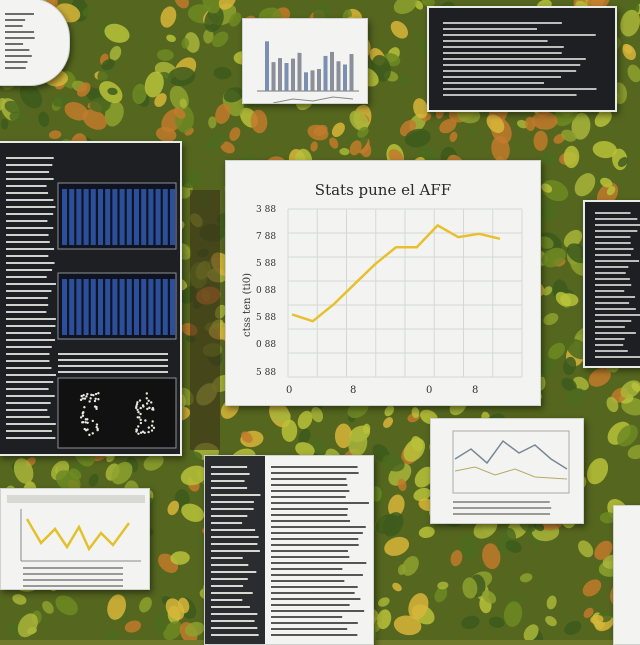 Image resolution: width=640 pixels, height=645 pixels. What do you see at coordinates (313, 100) in the screenshot?
I see `scribble` at bounding box center [313, 100].